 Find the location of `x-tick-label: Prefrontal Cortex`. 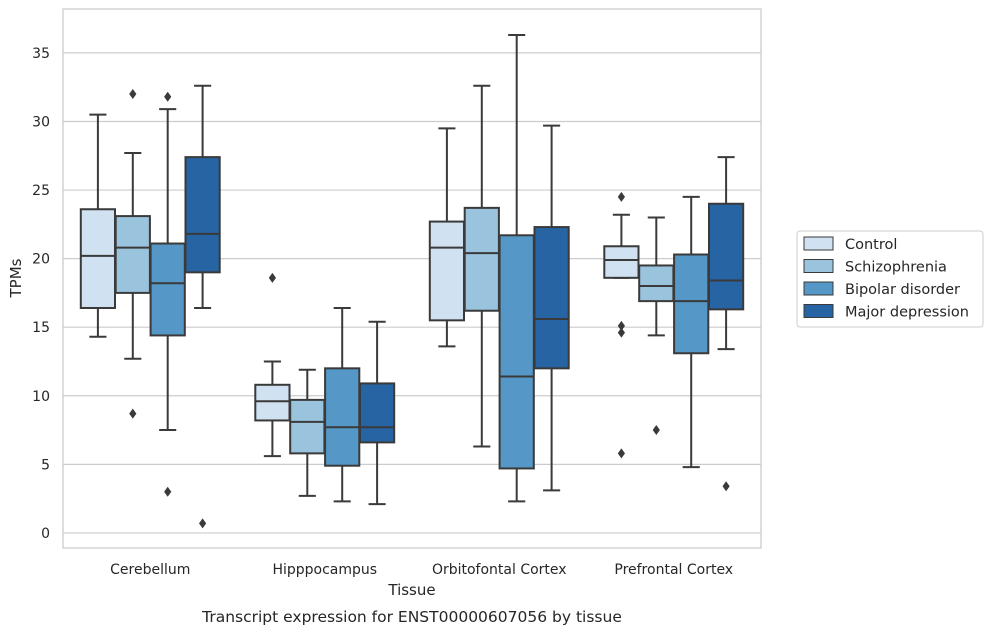

x-tick-label: Prefrontal Cortex is located at coordinates (673, 570).